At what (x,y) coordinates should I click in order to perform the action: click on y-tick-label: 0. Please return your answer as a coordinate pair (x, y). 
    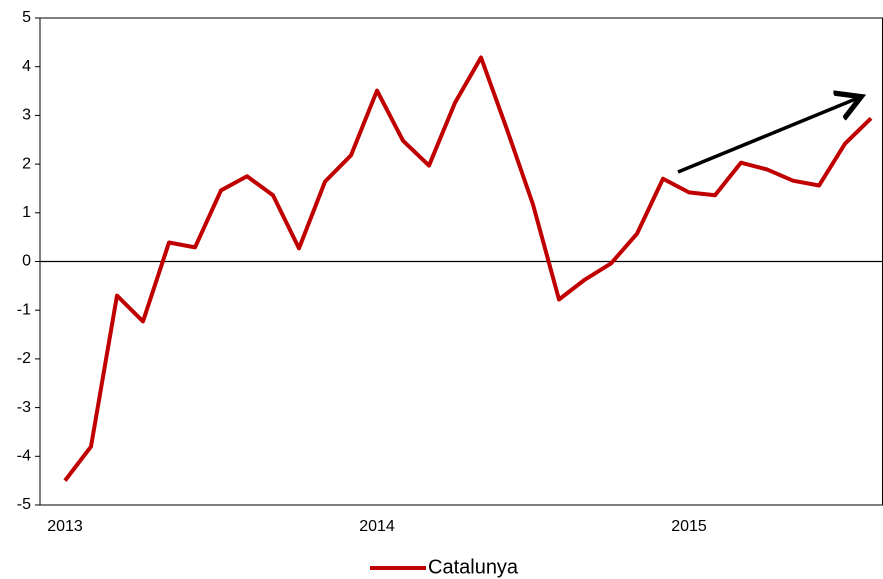
    Looking at the image, I should click on (26, 261).